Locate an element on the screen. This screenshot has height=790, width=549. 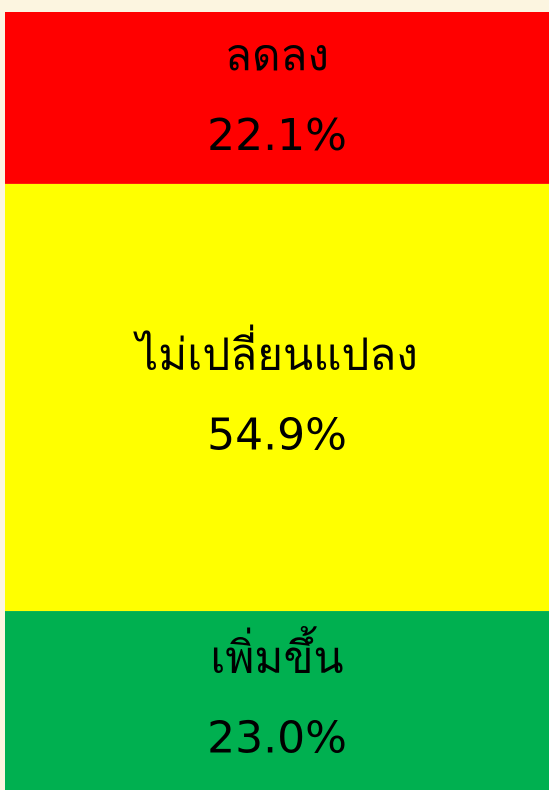
value-label: 23.0% is located at coordinates (277, 738).